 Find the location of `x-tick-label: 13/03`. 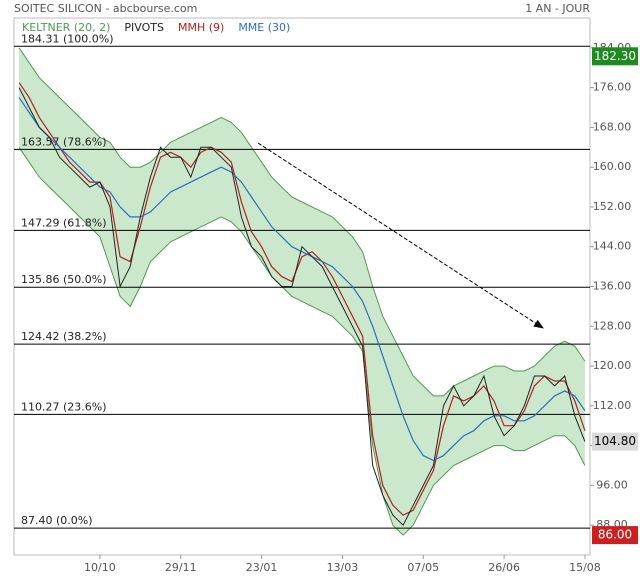

x-tick-label: 13/03 is located at coordinates (343, 567).